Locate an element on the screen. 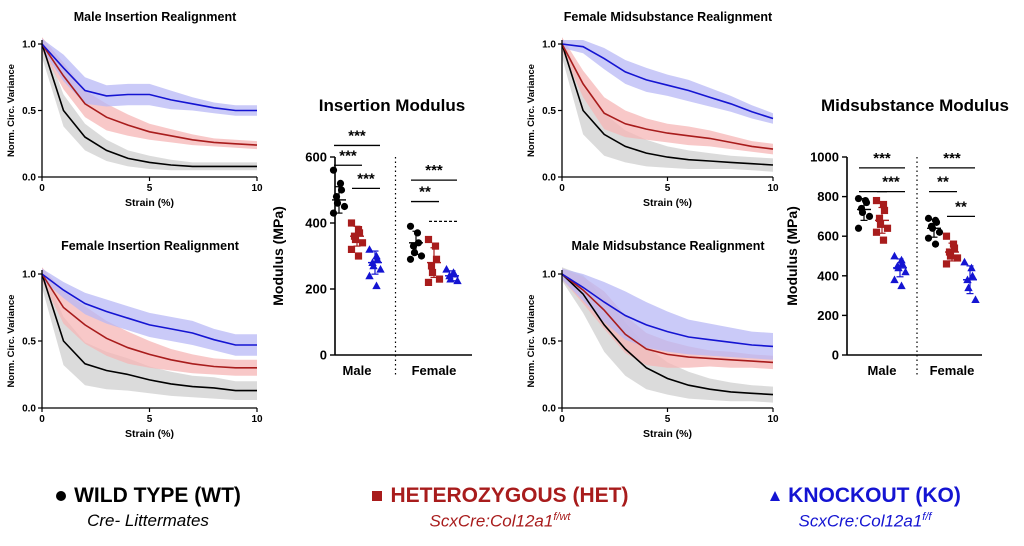  y-tick-label: 1000 is located at coordinates (824, 157).